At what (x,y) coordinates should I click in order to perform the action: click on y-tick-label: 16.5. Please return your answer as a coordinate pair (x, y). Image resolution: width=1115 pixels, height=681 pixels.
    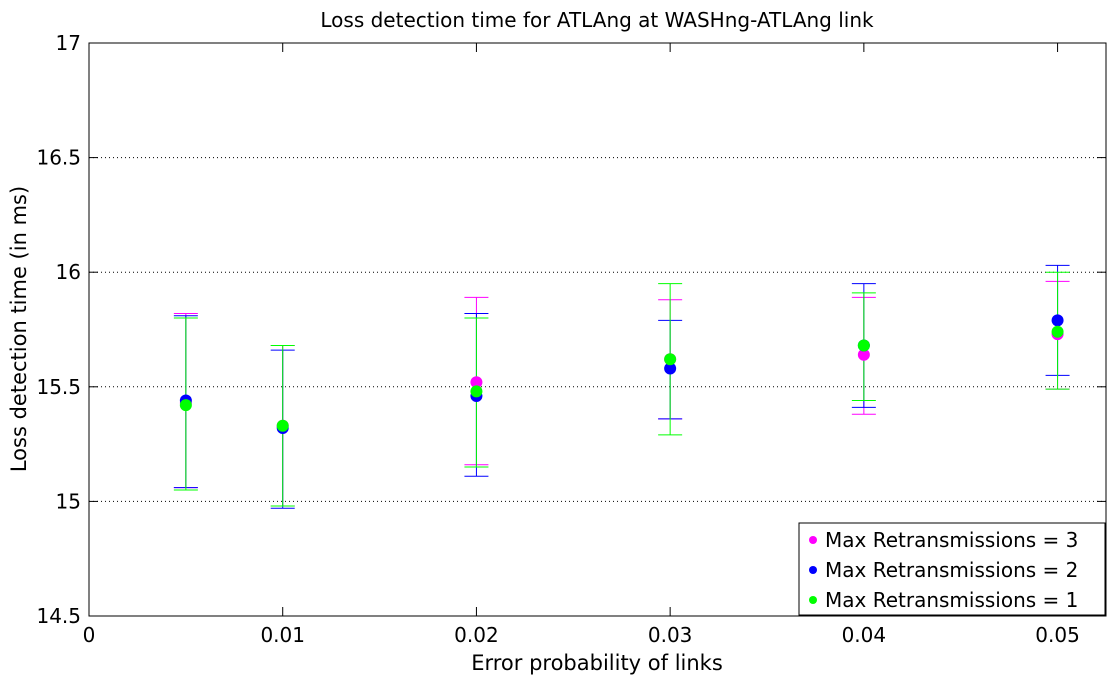
    Looking at the image, I should click on (58, 158).